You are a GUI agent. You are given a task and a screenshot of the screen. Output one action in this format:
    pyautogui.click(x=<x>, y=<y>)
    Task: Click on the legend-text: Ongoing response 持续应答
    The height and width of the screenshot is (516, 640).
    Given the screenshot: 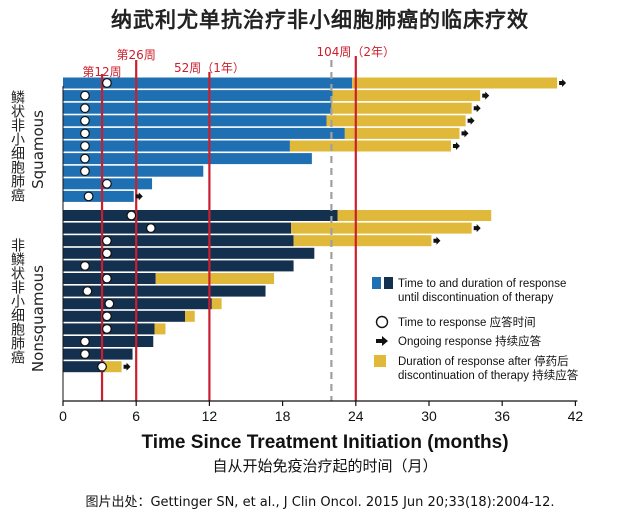 What is the action you would take?
    pyautogui.click(x=470, y=341)
    